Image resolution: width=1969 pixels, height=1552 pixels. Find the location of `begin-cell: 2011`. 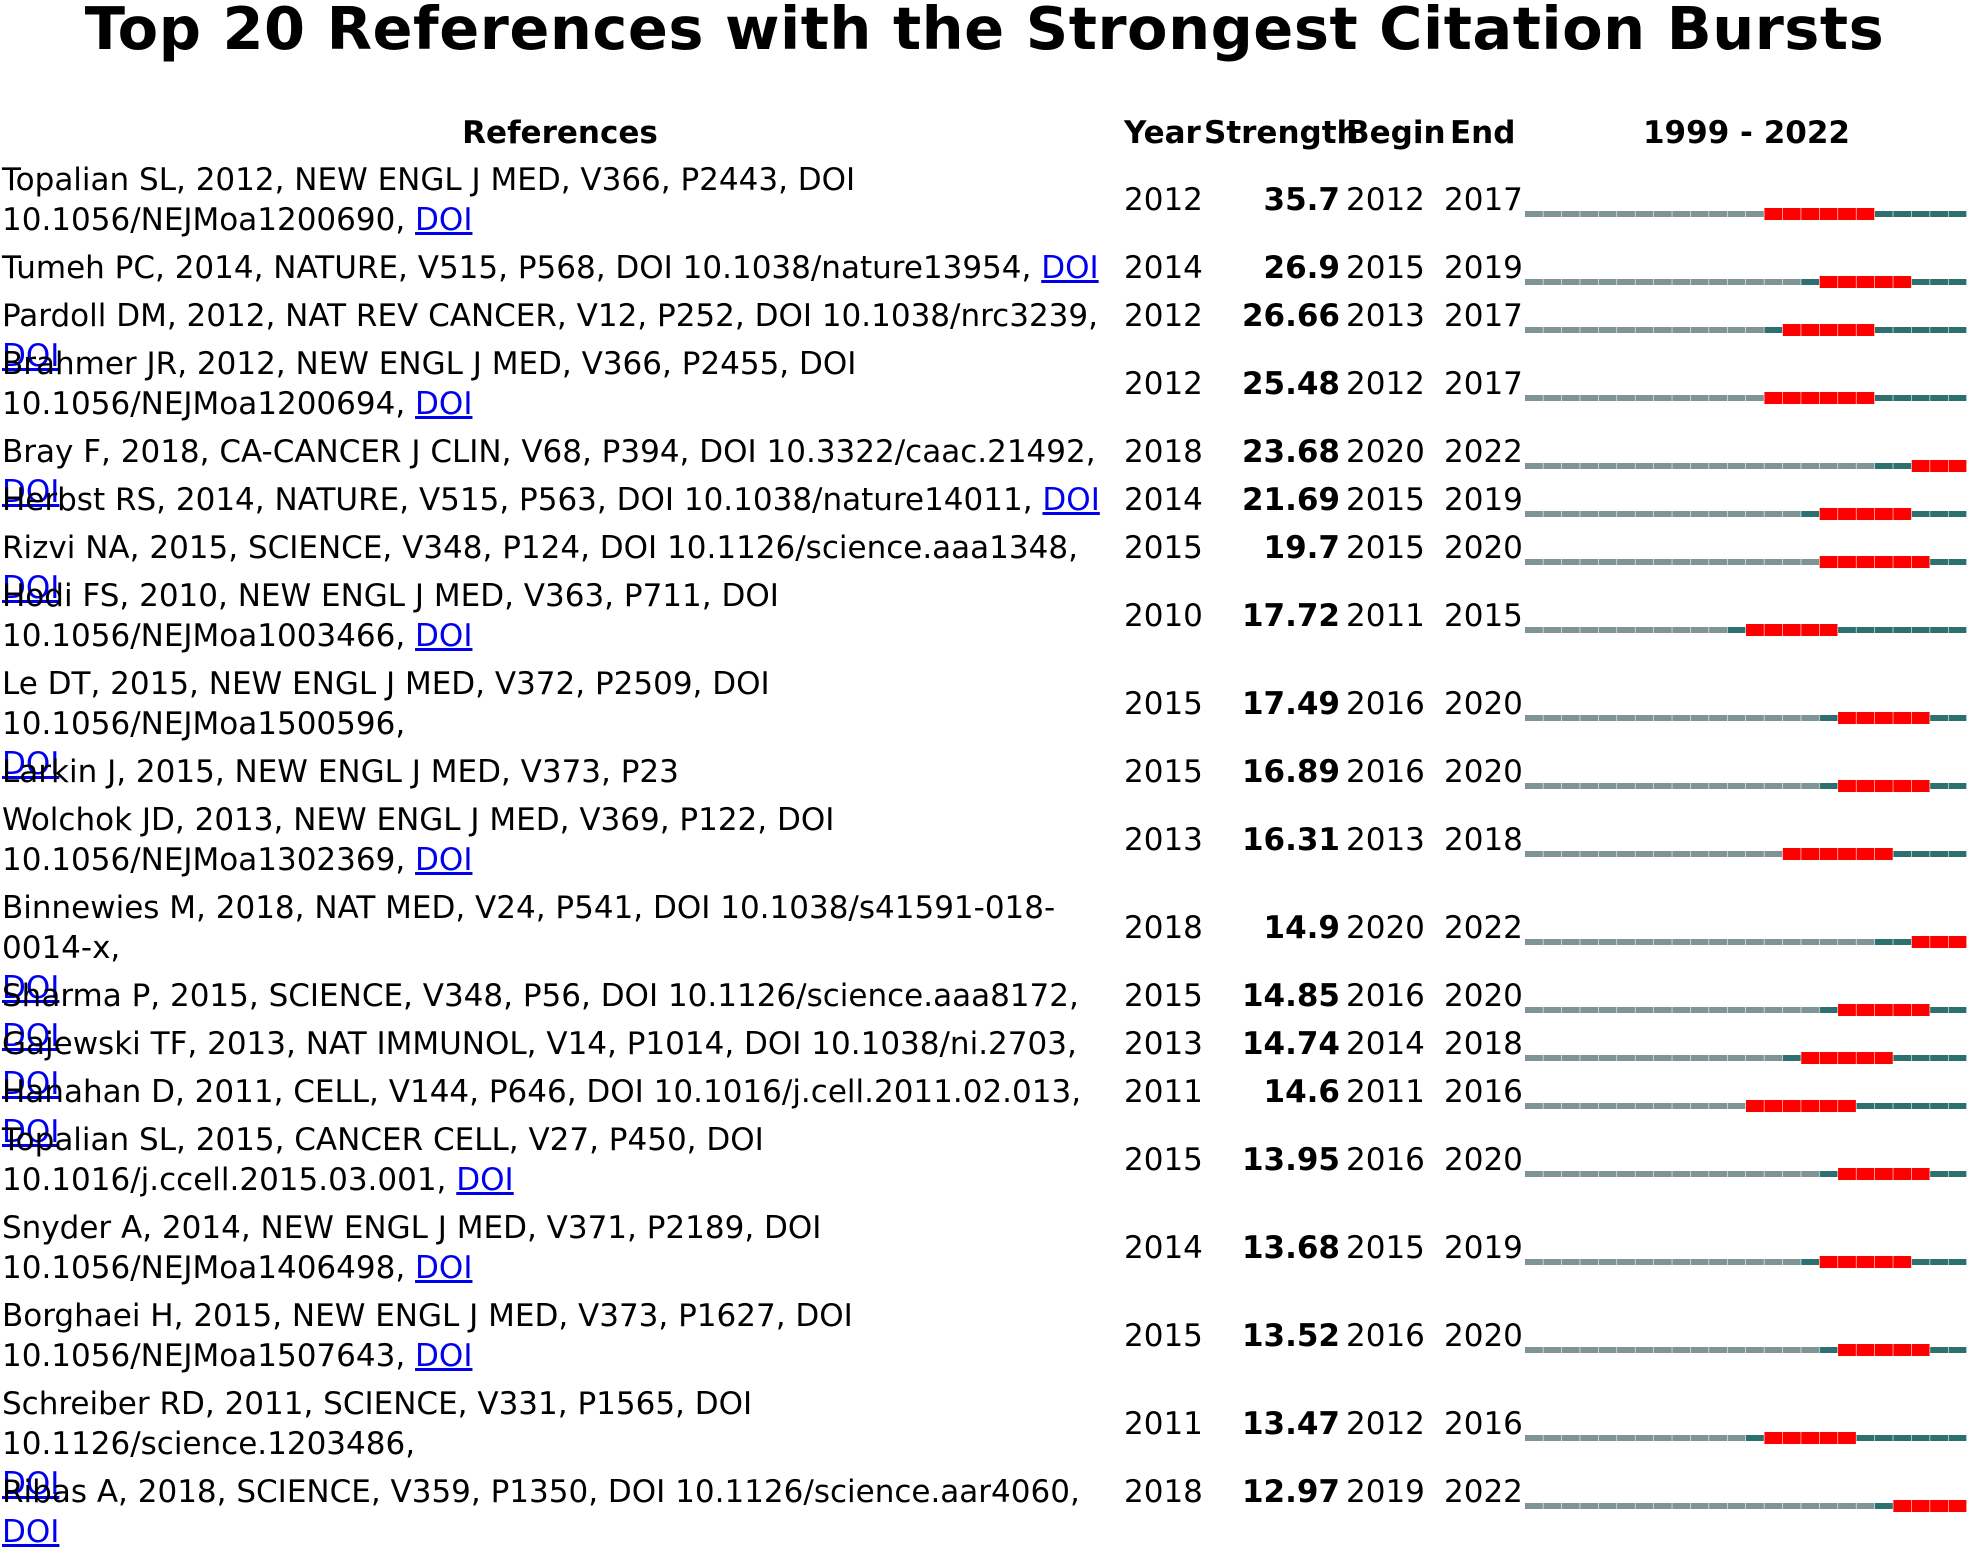

begin-cell: 2011 is located at coordinates (1385, 1092).